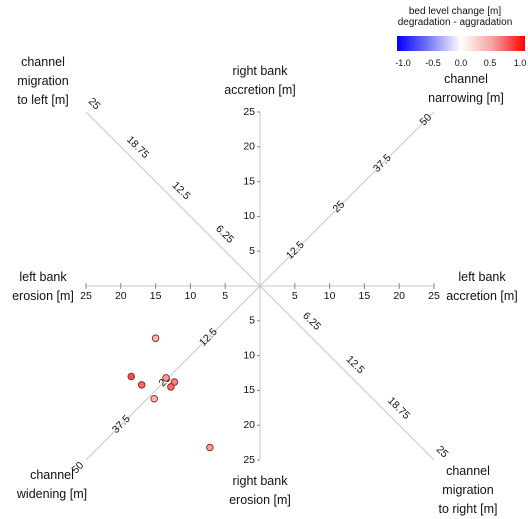 This screenshot has height=519, width=528. Describe the element at coordinates (520, 63) in the screenshot. I see `legend-tick: 1.0` at that location.